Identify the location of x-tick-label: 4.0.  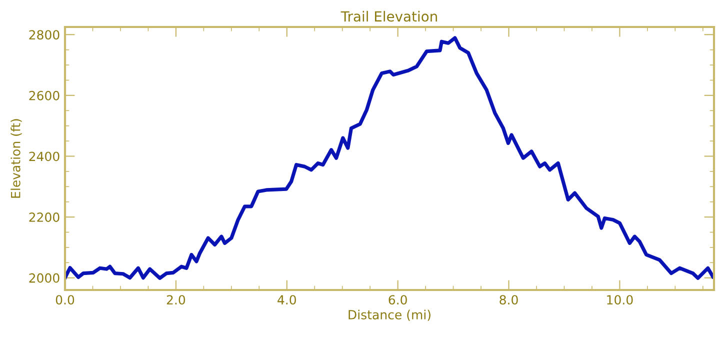
(287, 300).